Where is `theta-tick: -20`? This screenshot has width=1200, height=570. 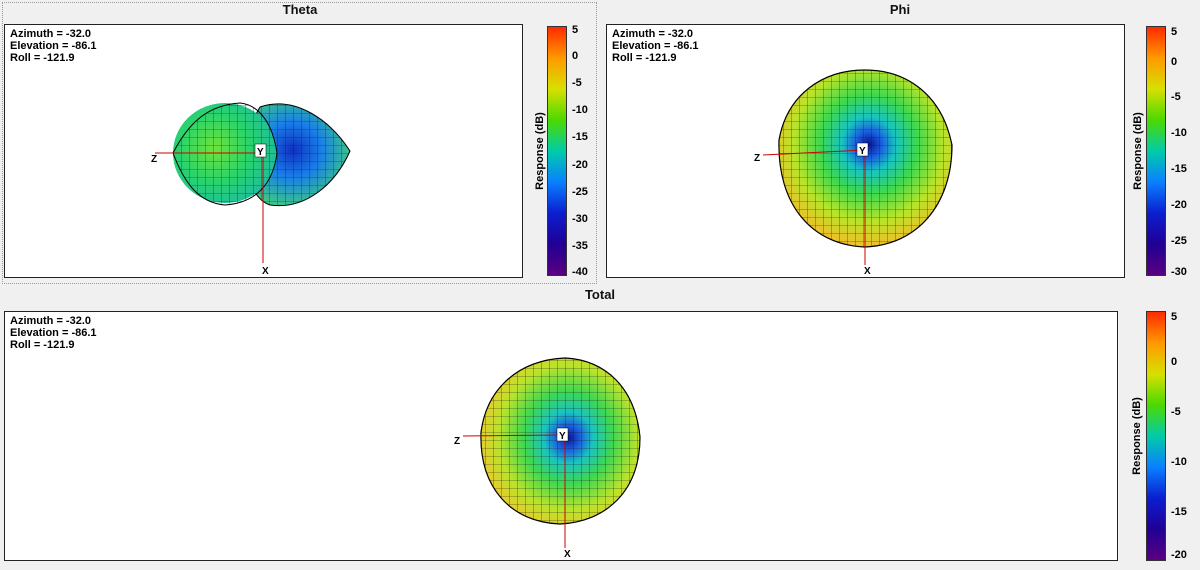
theta-tick: -20 is located at coordinates (580, 165).